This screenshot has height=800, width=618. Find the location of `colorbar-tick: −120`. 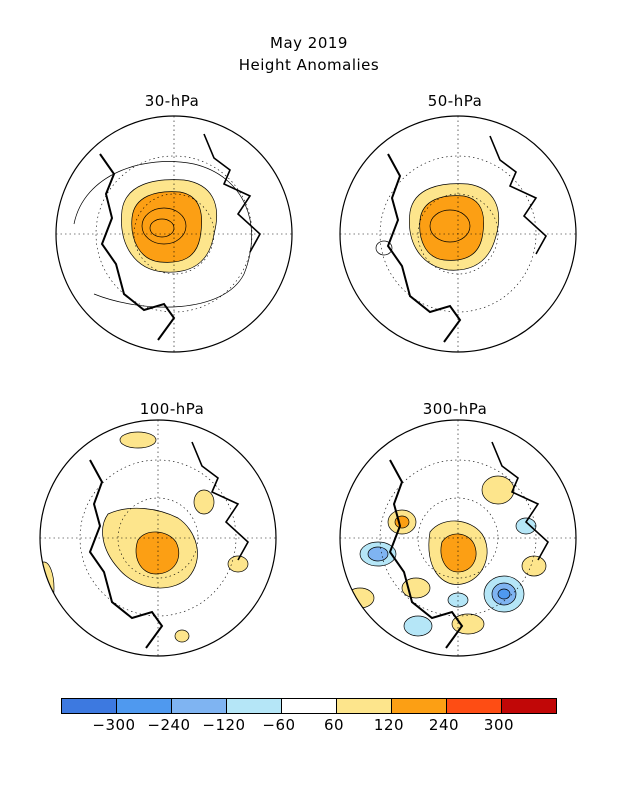

colorbar-tick: −120 is located at coordinates (224, 725).